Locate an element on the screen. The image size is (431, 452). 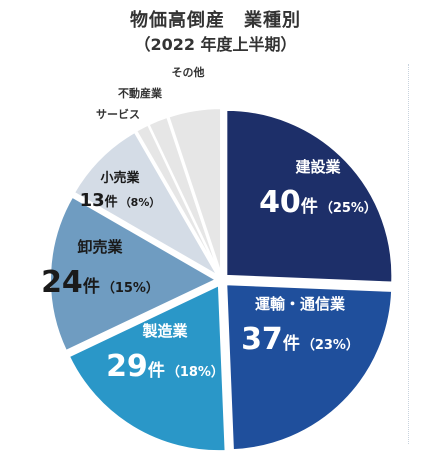
slice-count: 13件 （8%） is located at coordinates (120, 200).